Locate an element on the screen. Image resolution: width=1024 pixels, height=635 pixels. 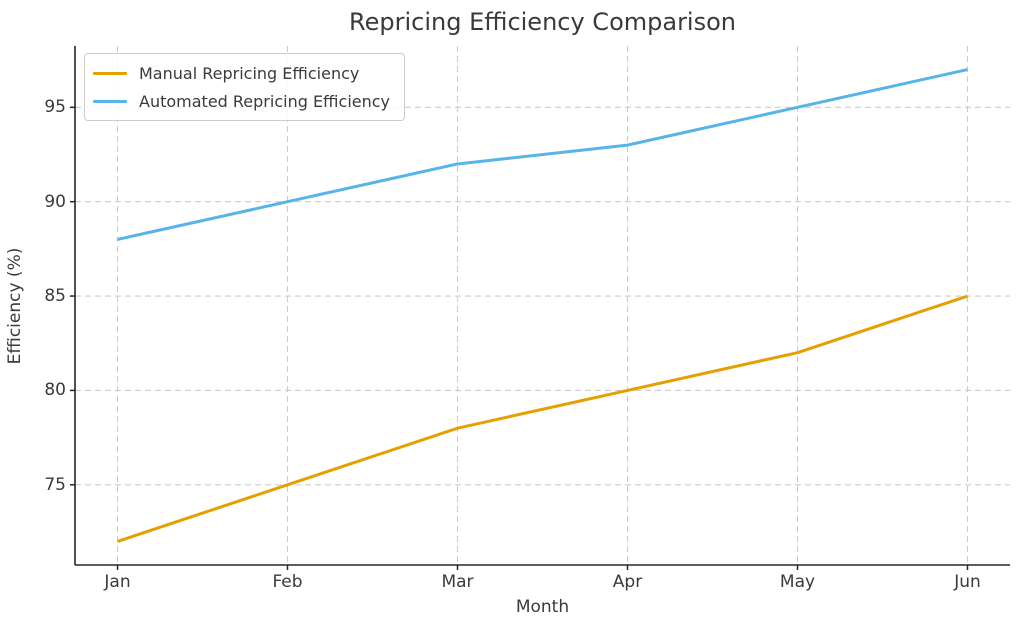
y-tick-label: 85 is located at coordinates (55, 296).